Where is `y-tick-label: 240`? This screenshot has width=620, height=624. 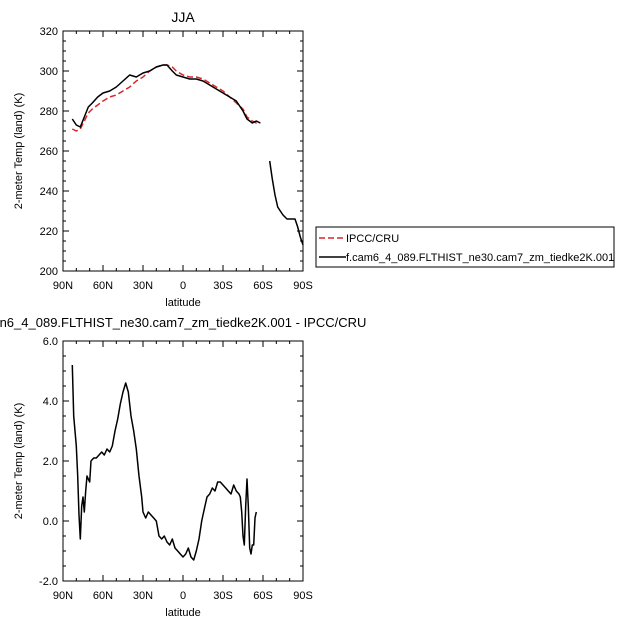
y-tick-label: 240 is located at coordinates (49, 192).